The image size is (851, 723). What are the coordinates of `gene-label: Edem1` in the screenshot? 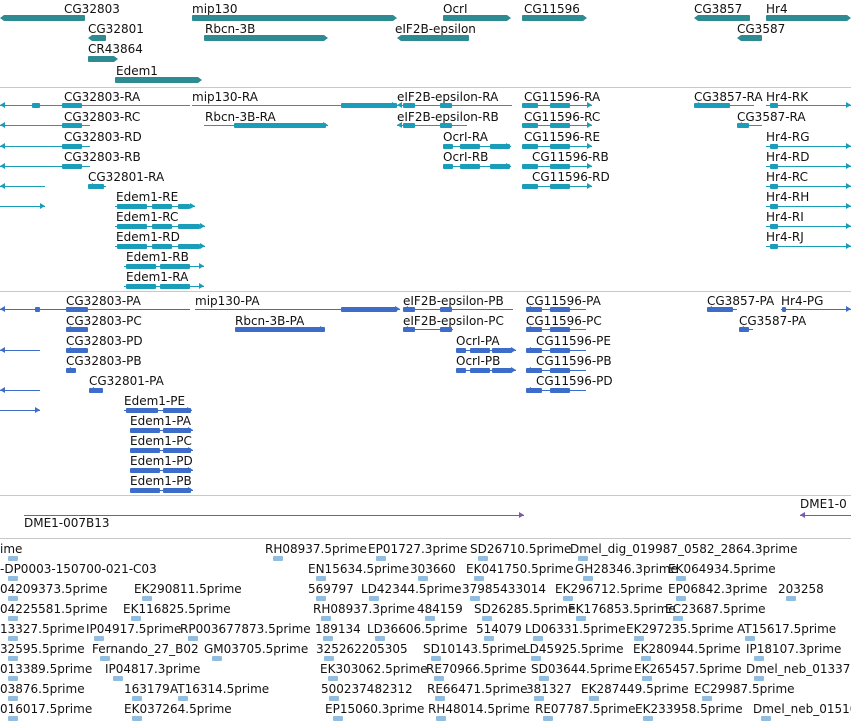 It's located at (137, 71).